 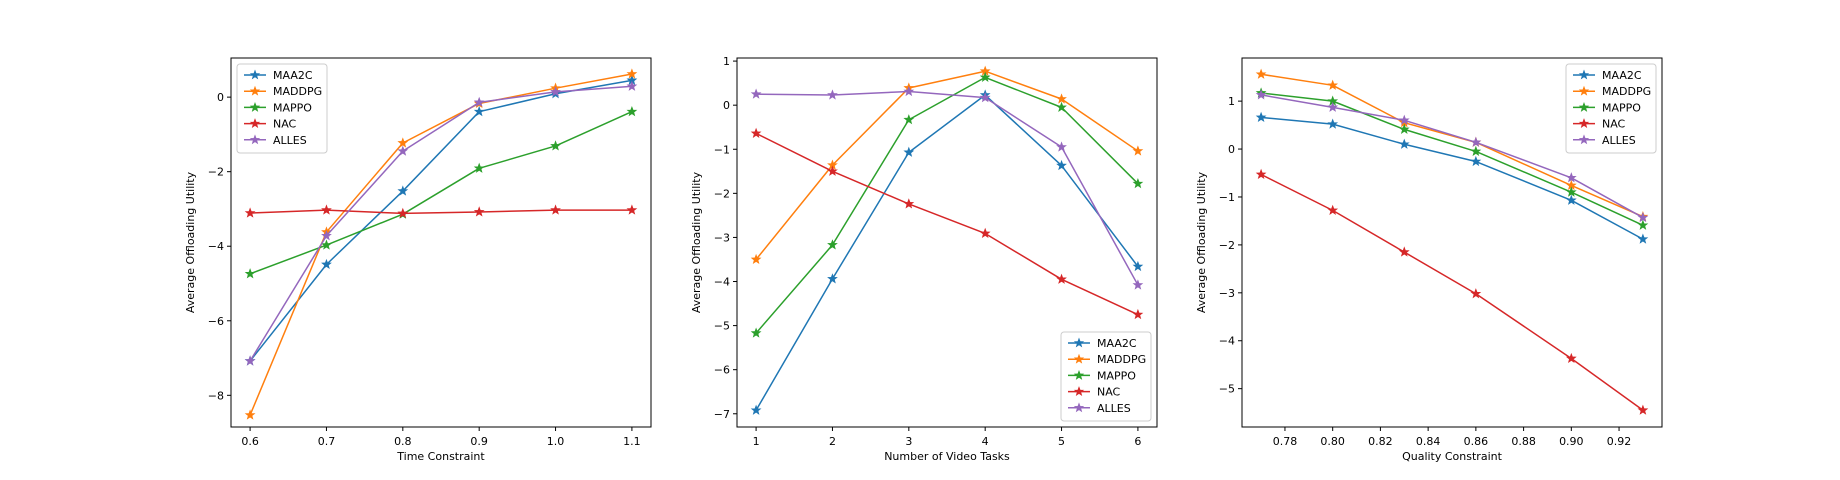 What do you see at coordinates (250, 441) in the screenshot?
I see `x-tick-label: 0.6` at bounding box center [250, 441].